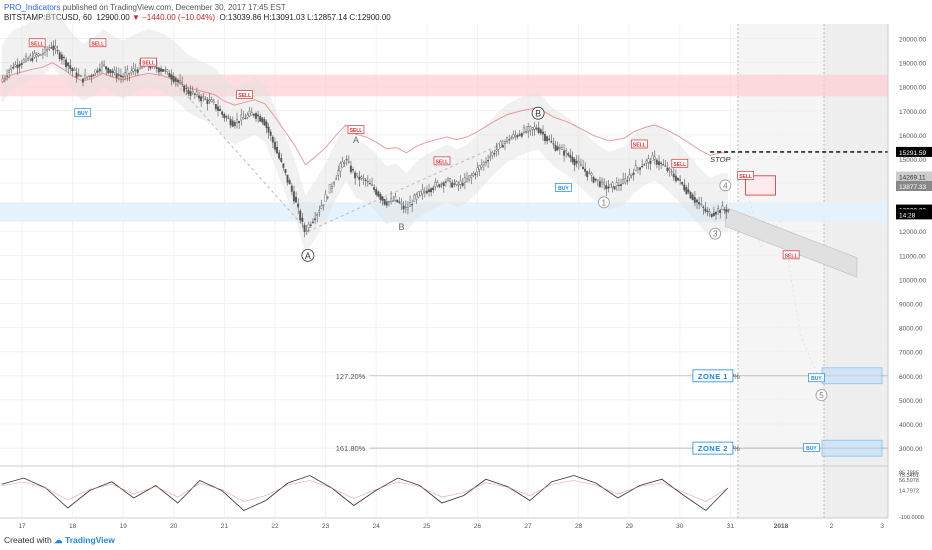  What do you see at coordinates (113, 17) in the screenshot?
I see `last-price: 12900.00` at bounding box center [113, 17].